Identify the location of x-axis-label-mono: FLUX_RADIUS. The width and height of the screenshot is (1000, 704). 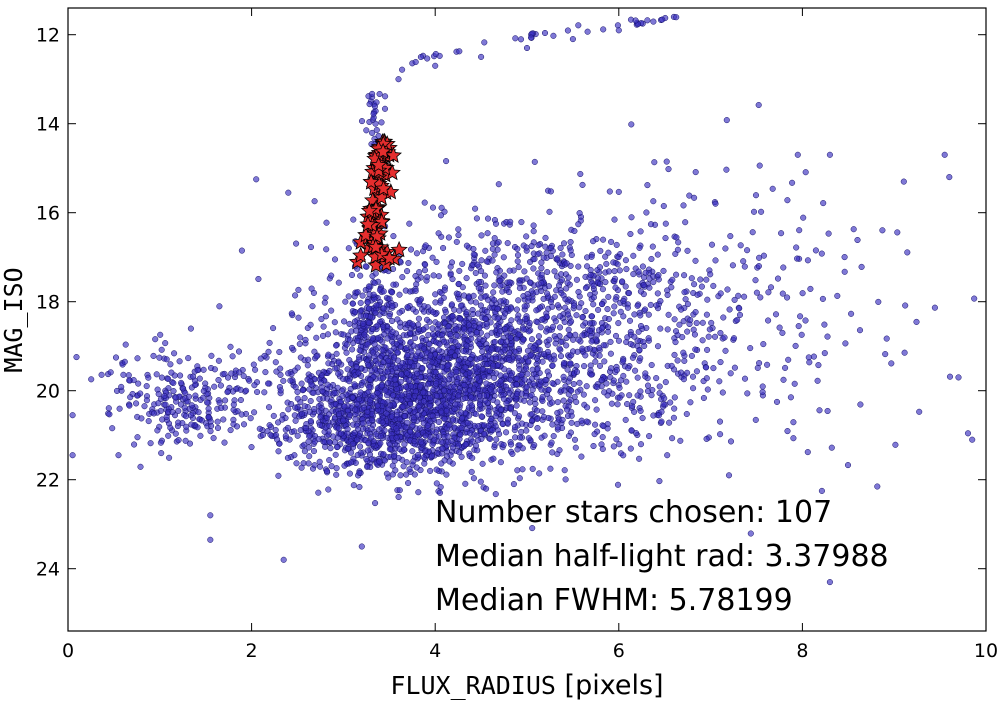
(473, 685).